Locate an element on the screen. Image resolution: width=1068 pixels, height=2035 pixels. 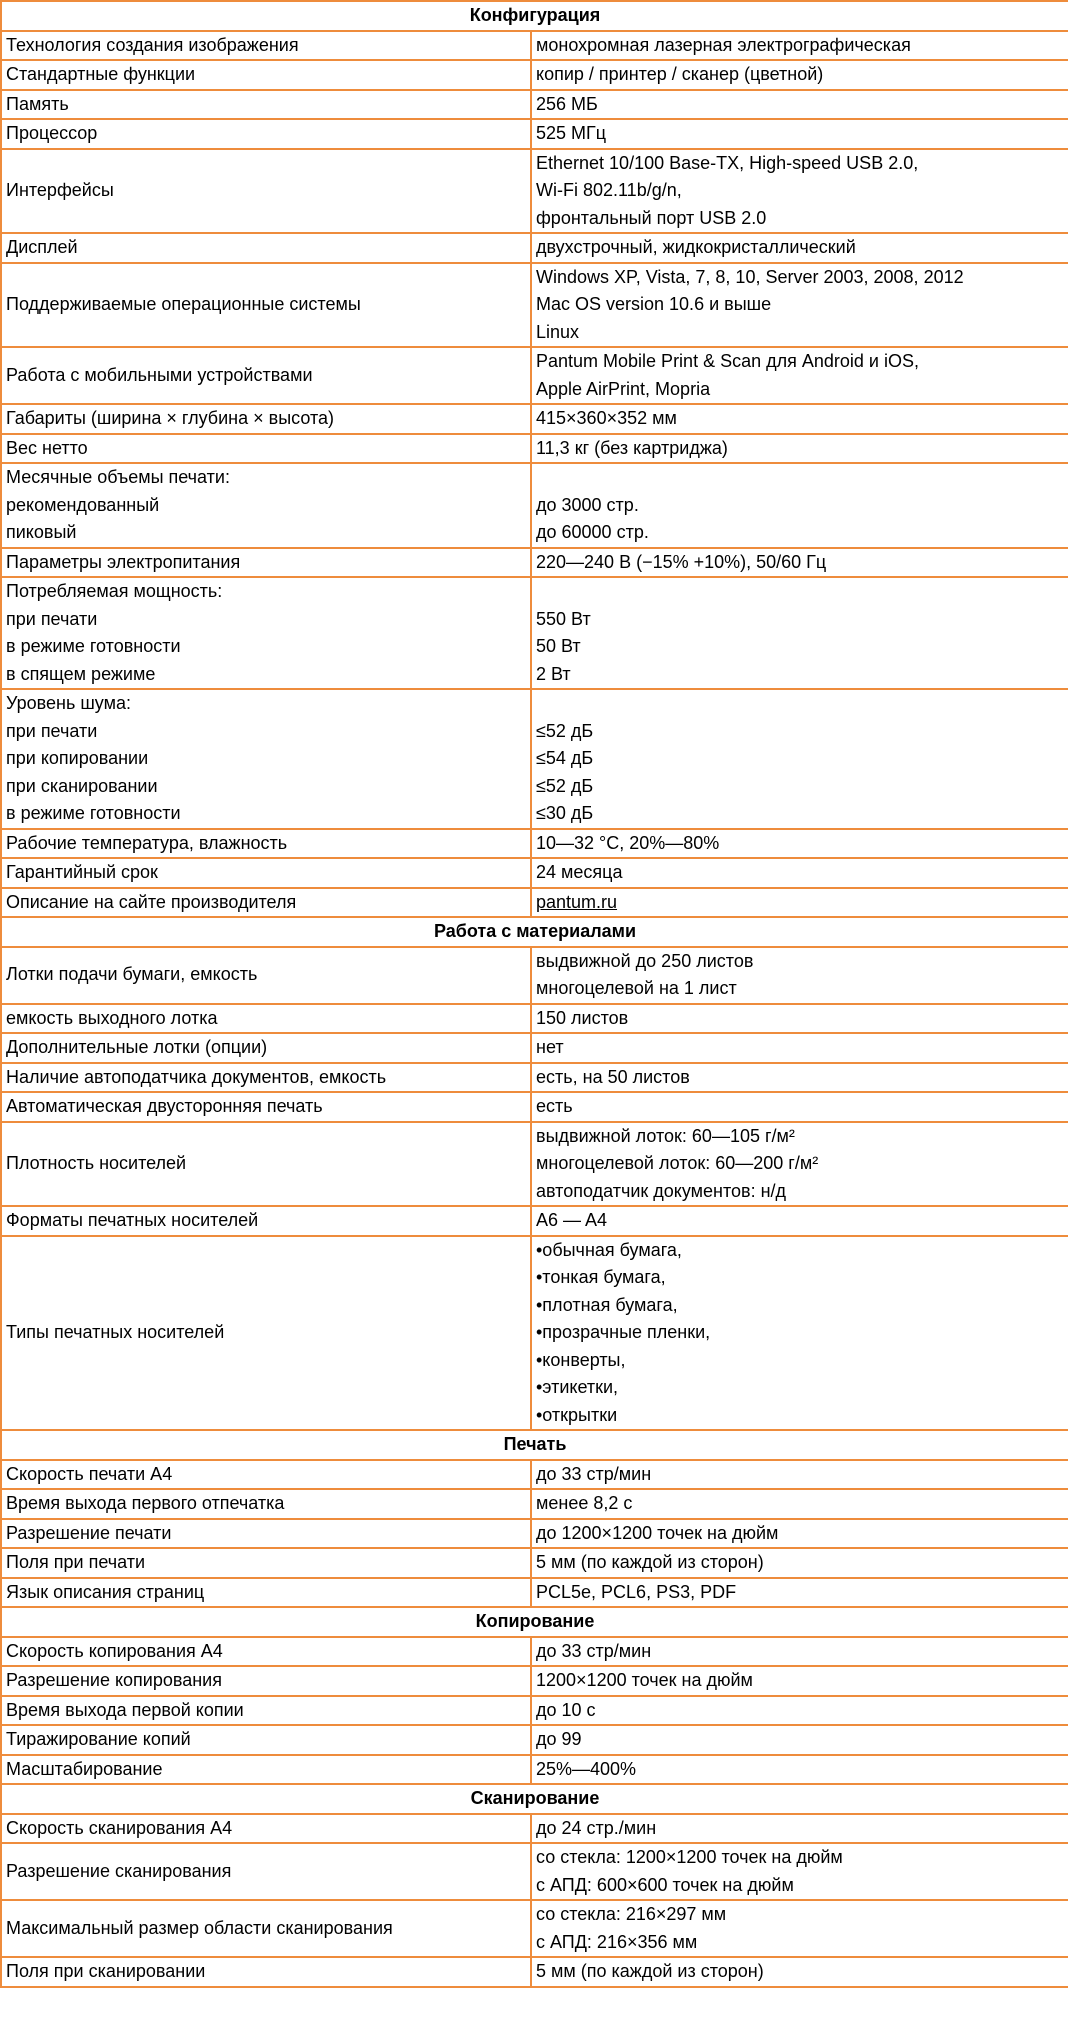
value-line: выдвижной до 250 листов is located at coordinates (645, 960).